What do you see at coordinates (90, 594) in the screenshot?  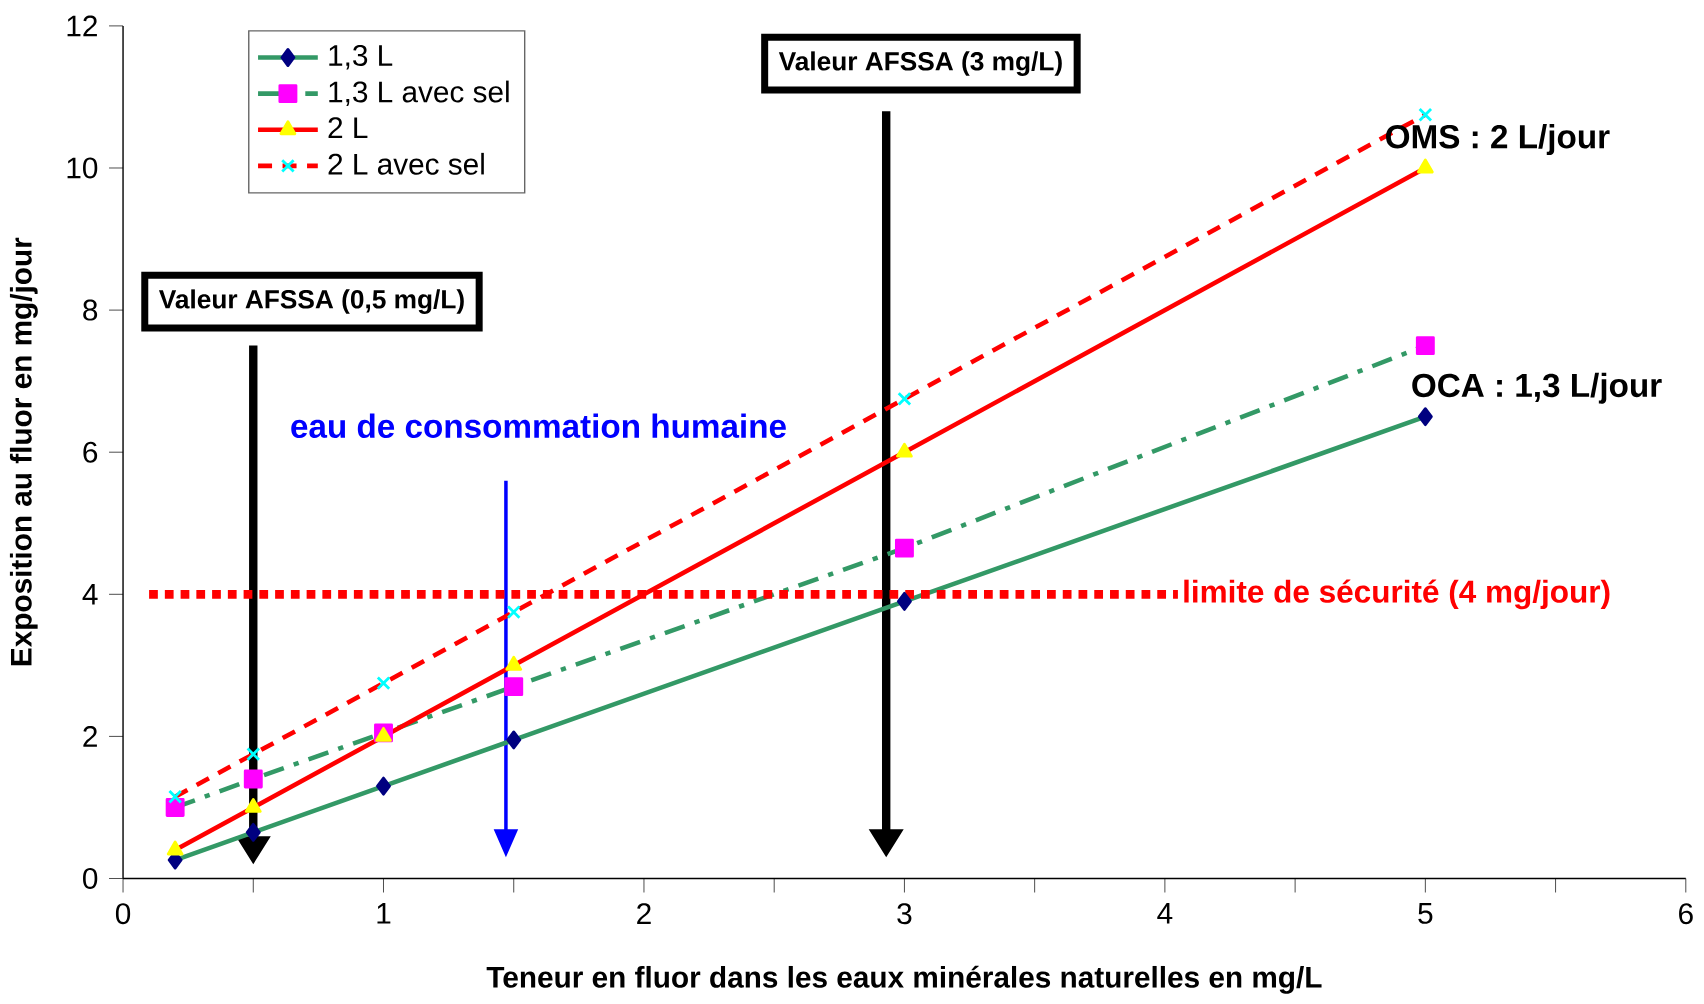 I see `y-tick-label: 4` at bounding box center [90, 594].